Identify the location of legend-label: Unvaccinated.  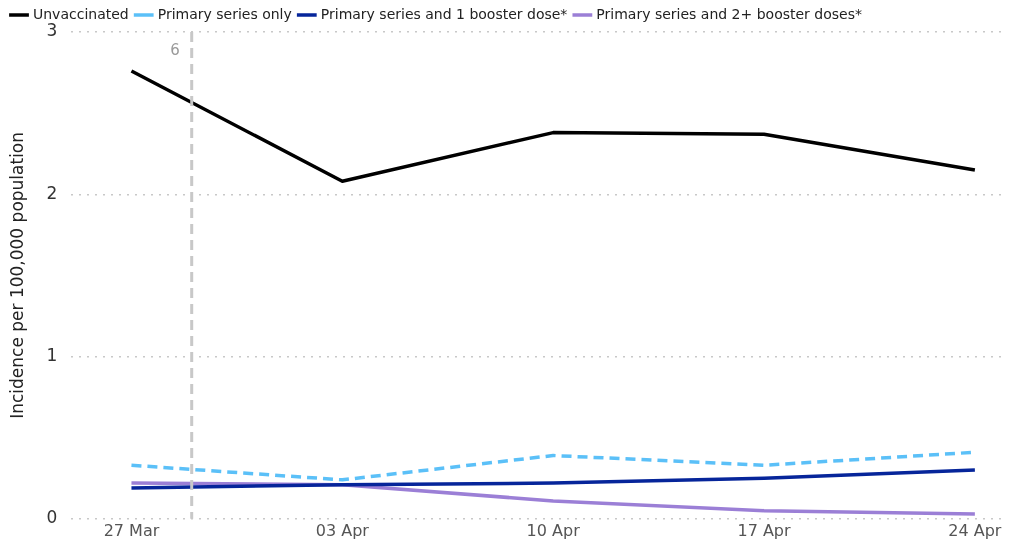
(81, 13).